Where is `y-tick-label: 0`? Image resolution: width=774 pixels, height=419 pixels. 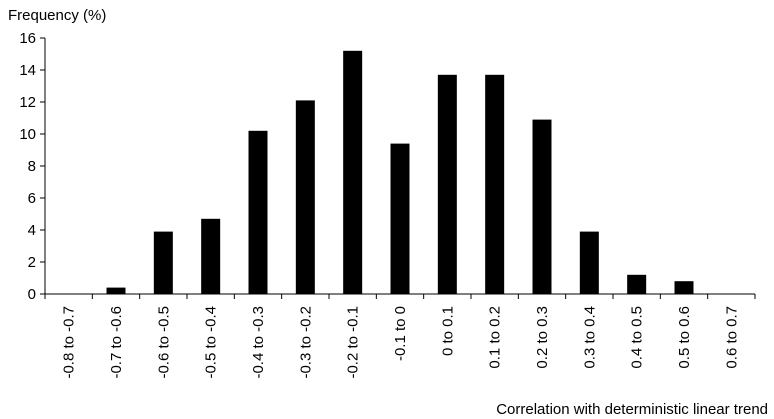 y-tick-label: 0 is located at coordinates (32, 294).